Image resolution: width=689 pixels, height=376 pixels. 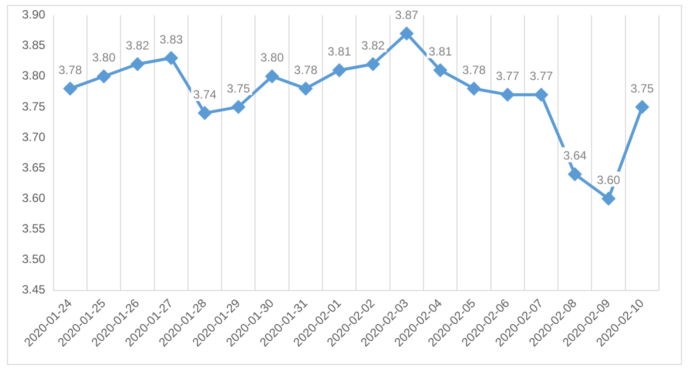 What do you see at coordinates (406, 15) in the screenshot?
I see `data-label: 3.87` at bounding box center [406, 15].